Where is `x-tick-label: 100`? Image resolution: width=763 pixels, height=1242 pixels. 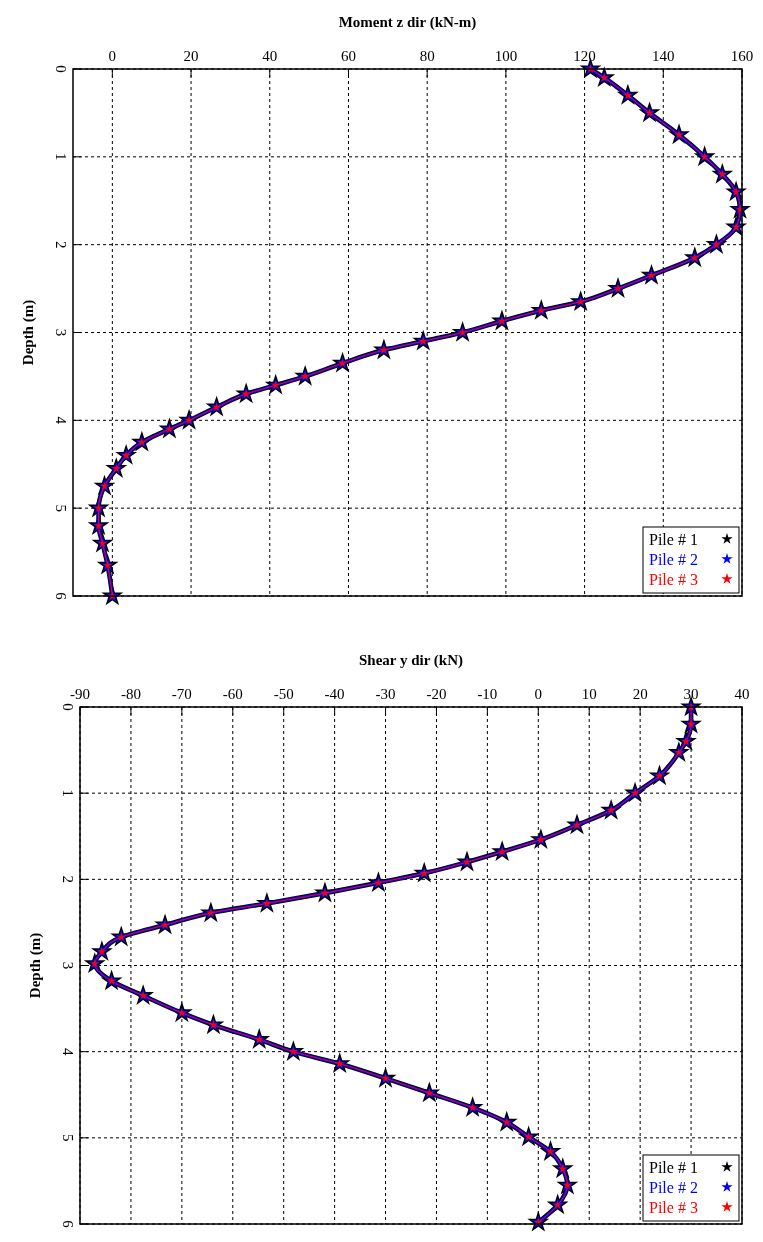 x-tick-label: 100 is located at coordinates (506, 56).